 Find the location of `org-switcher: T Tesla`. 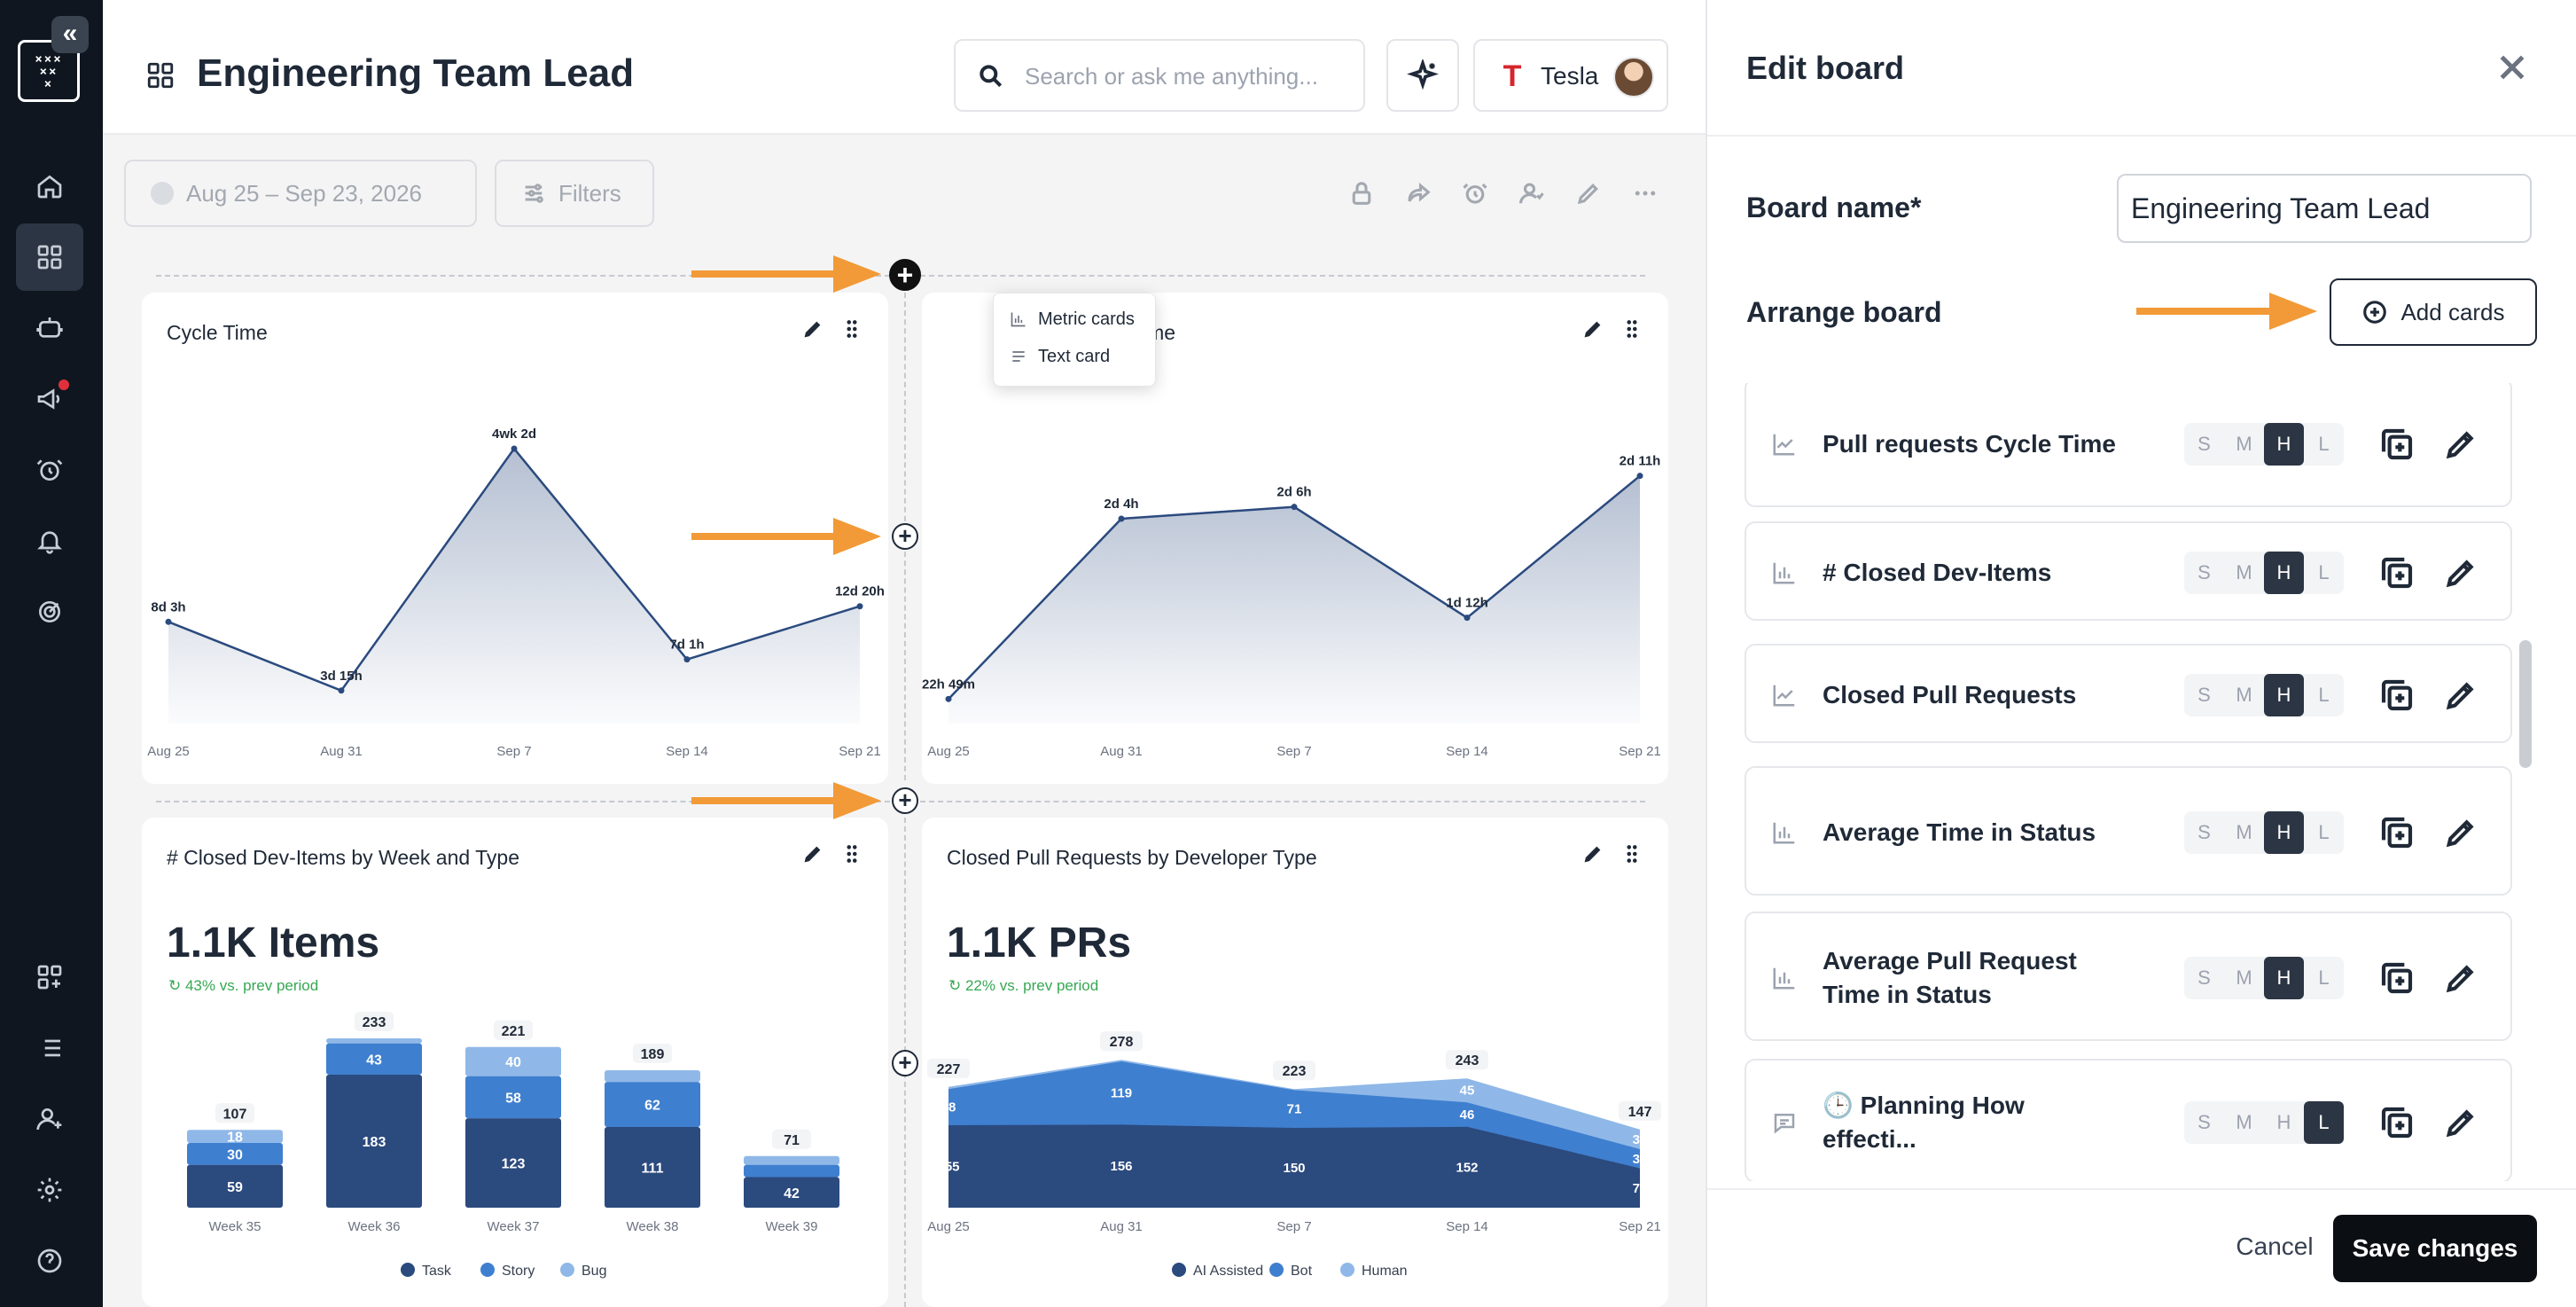

org-switcher: T Tesla is located at coordinates (1570, 75).